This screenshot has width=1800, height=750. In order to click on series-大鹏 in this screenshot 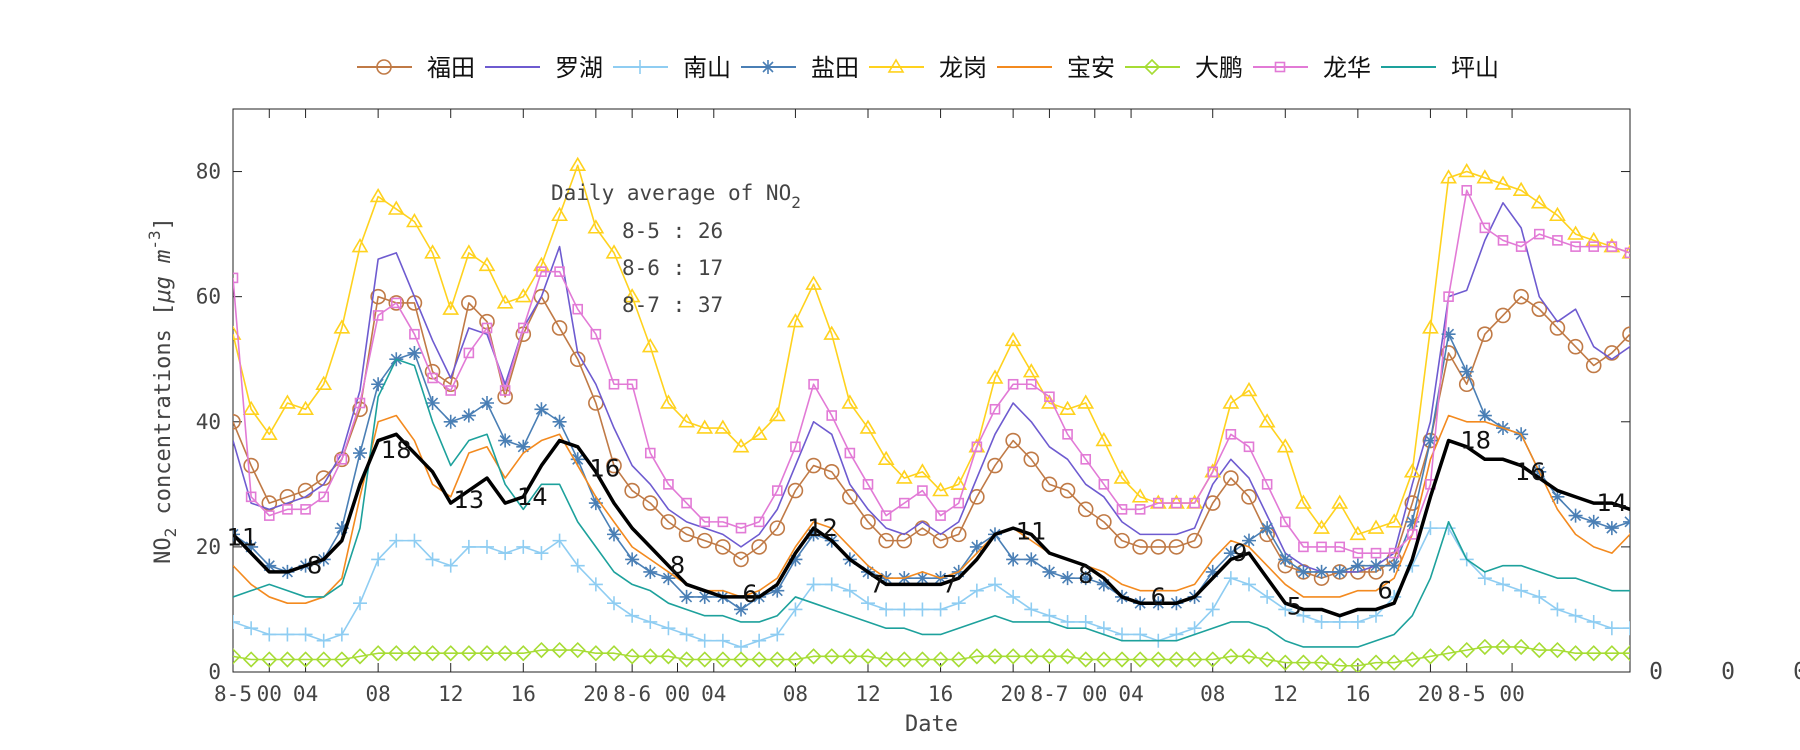, I will do `click(931, 655)`.